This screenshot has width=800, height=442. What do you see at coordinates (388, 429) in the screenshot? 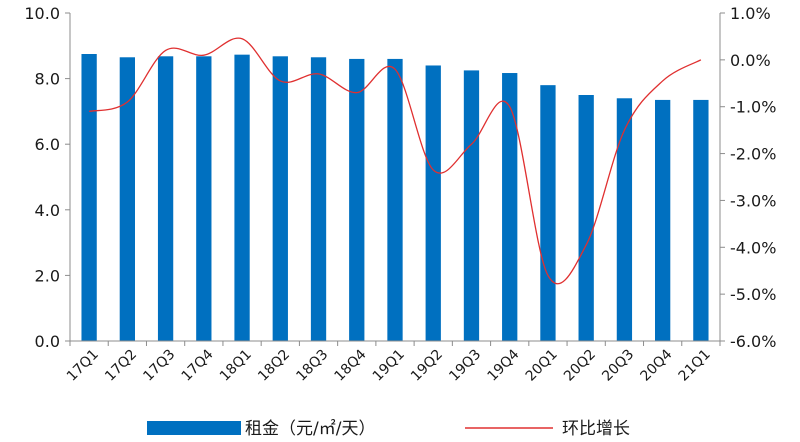
I see `legend: 租金（元/㎡/天） 环比增长` at bounding box center [388, 429].